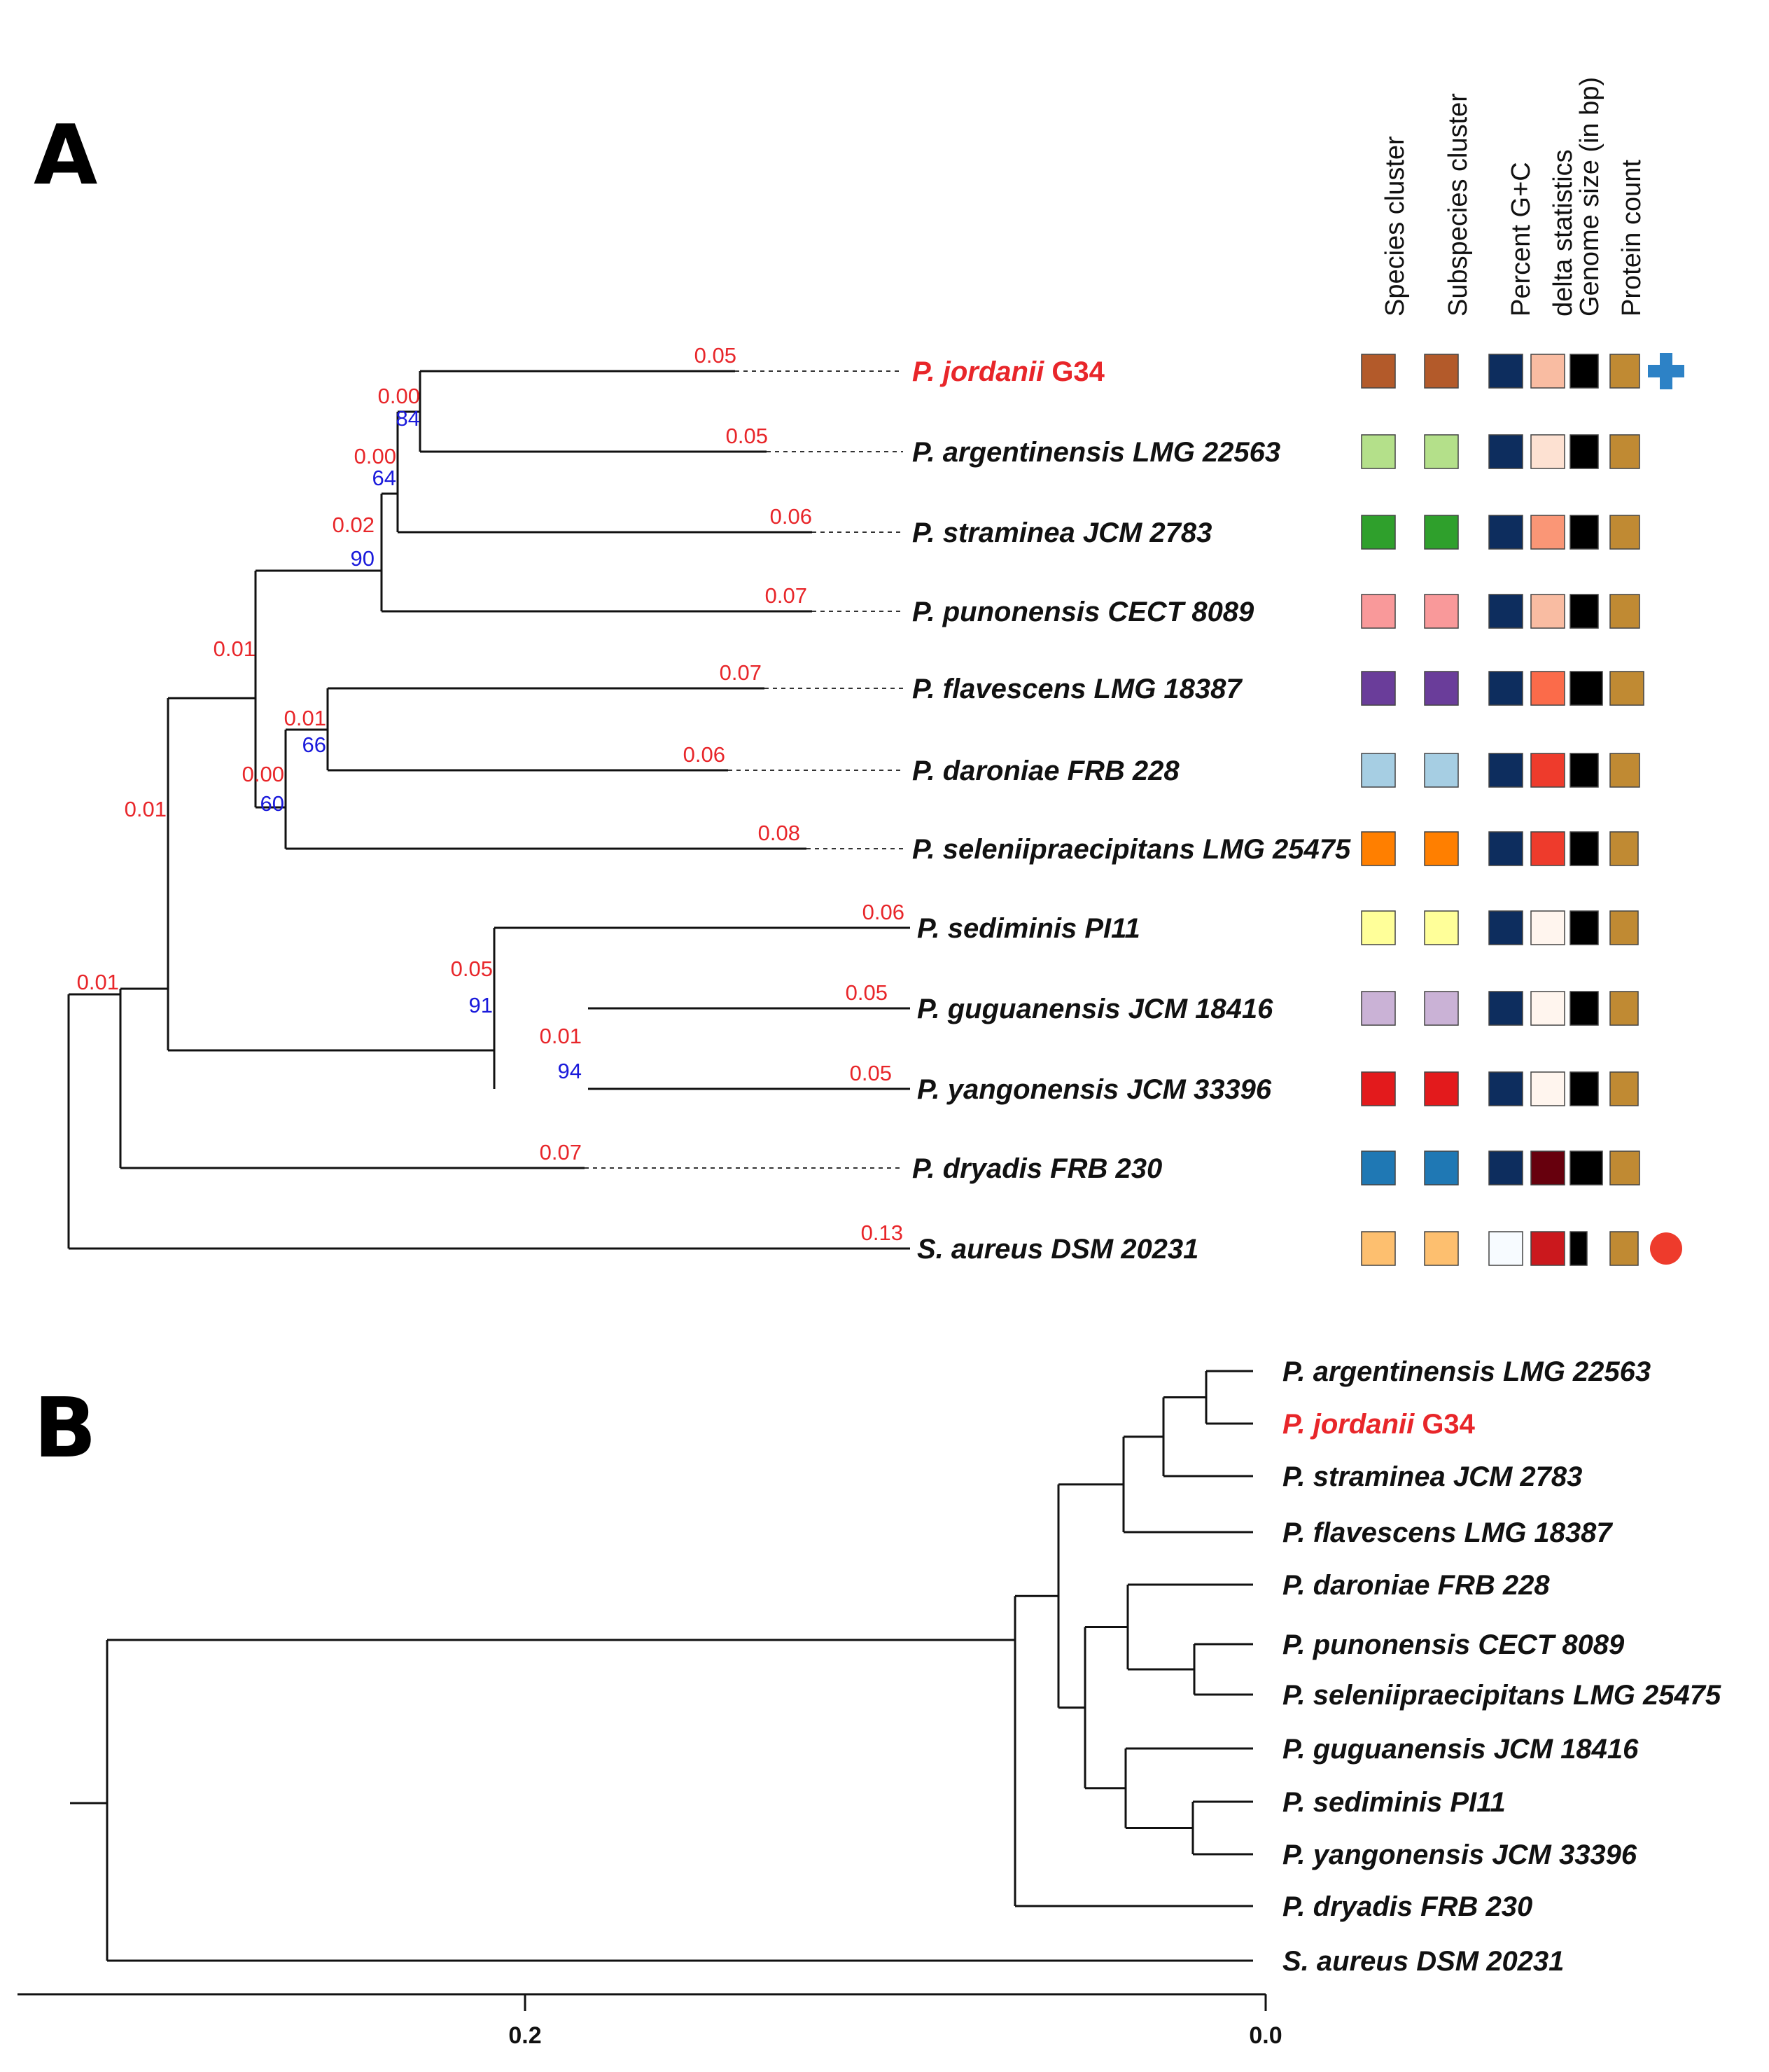 The image size is (1769, 2072). What do you see at coordinates (1589, 197) in the screenshot?
I see `column-header: Genome size (in bp)` at bounding box center [1589, 197].